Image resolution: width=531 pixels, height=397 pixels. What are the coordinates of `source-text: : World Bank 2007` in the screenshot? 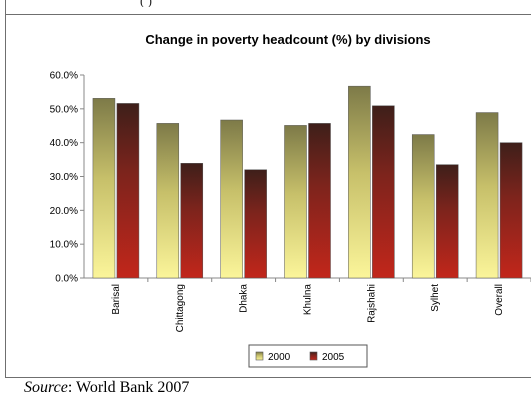 It's located at (128, 387).